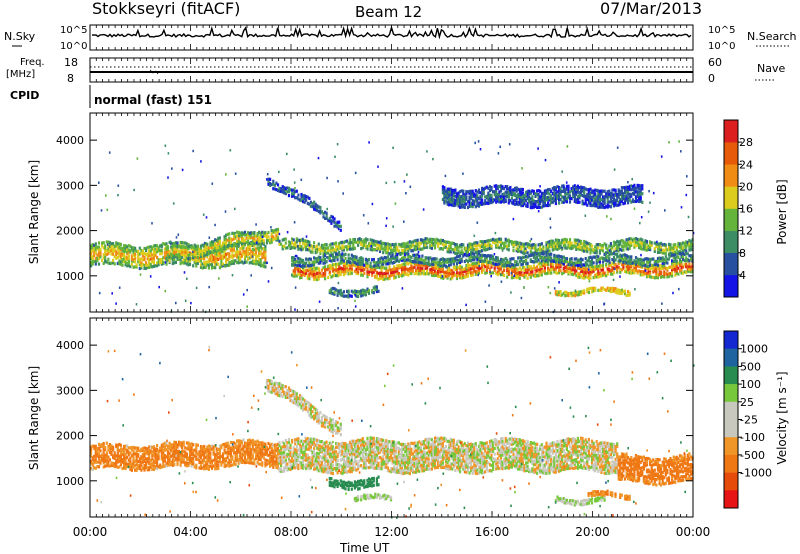  What do you see at coordinates (731, 219) in the screenshot?
I see `colorbar-swatch` at bounding box center [731, 219].